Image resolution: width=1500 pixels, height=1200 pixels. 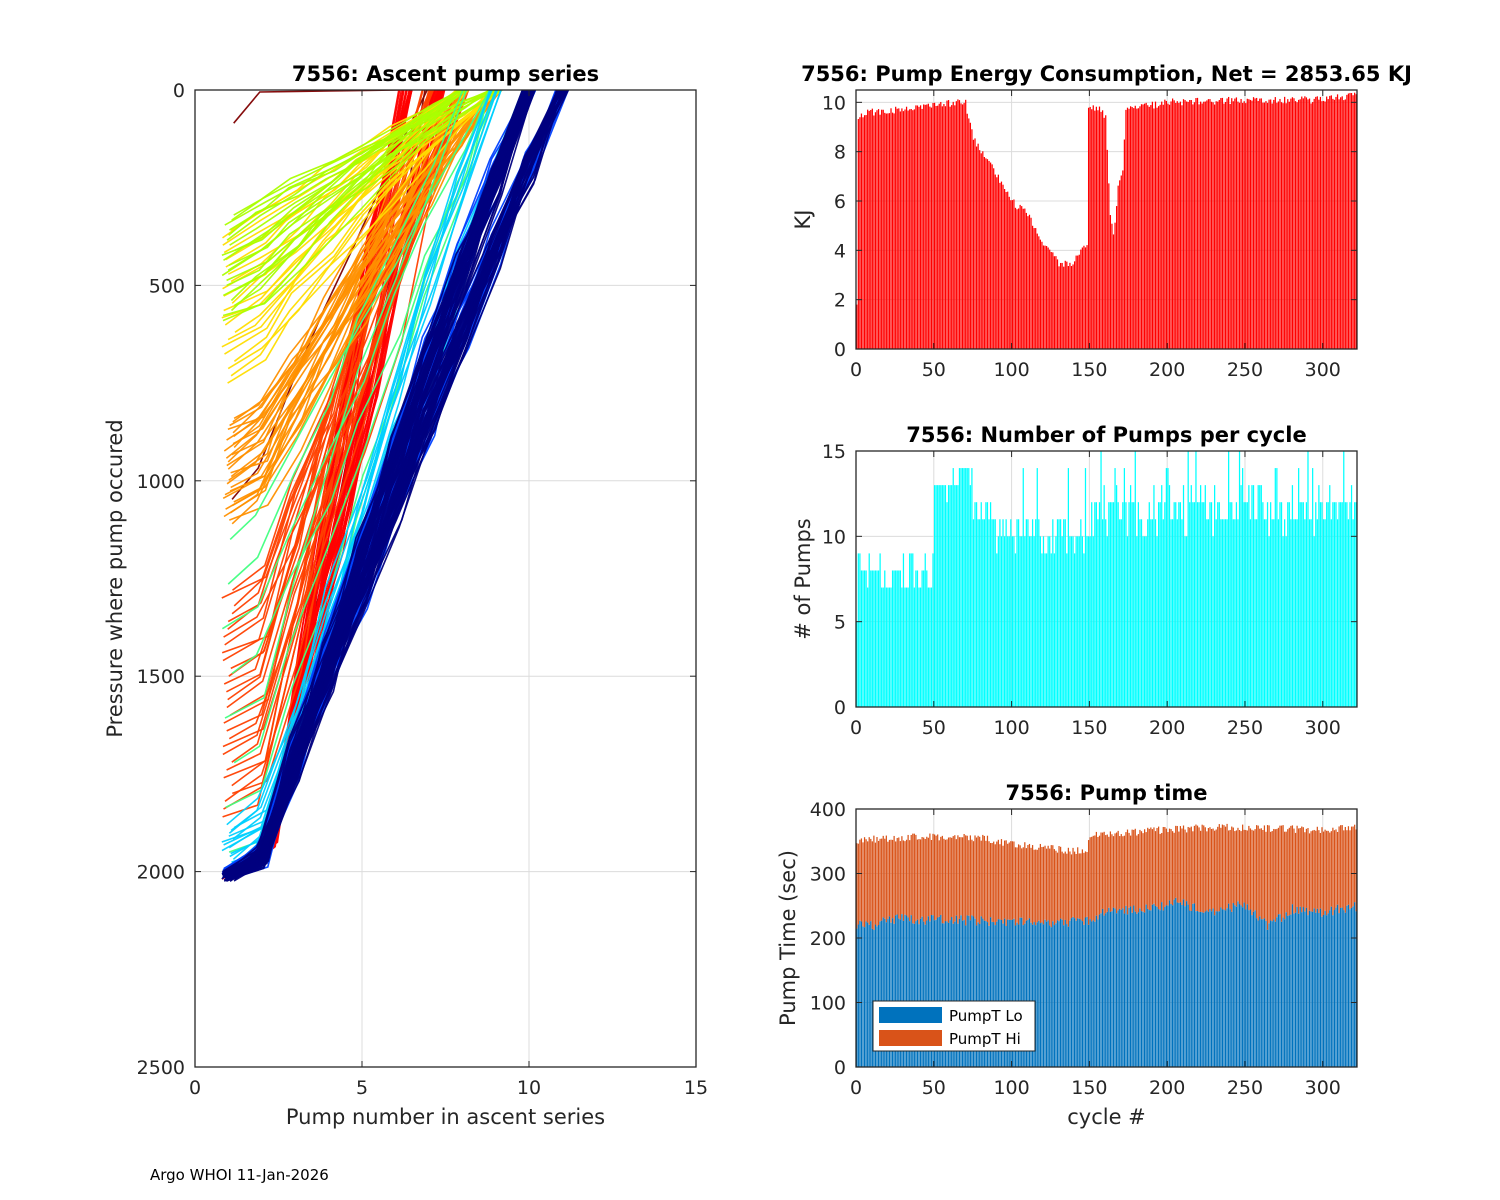 What do you see at coordinates (445, 74) in the screenshot?
I see `chart-title: 7556: Ascent pump series` at bounding box center [445, 74].